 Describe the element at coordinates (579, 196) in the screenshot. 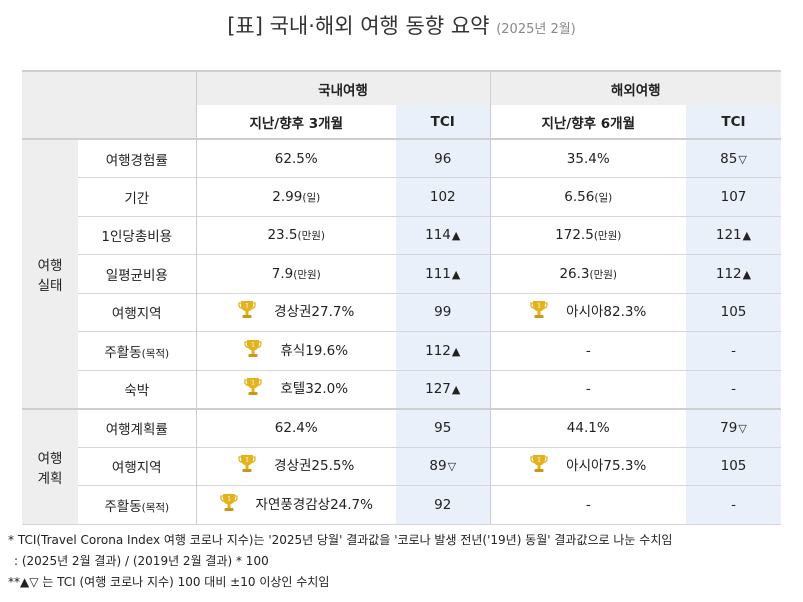

I see `value-text: 6.56` at that location.